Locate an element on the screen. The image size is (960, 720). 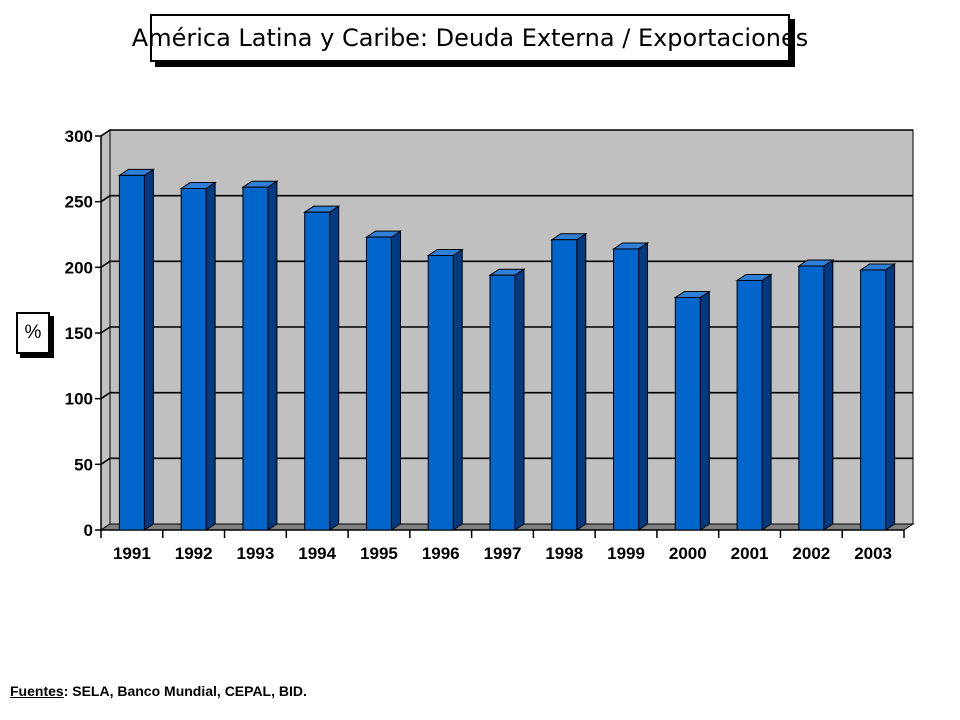
bar-side-1997 is located at coordinates (519, 399).